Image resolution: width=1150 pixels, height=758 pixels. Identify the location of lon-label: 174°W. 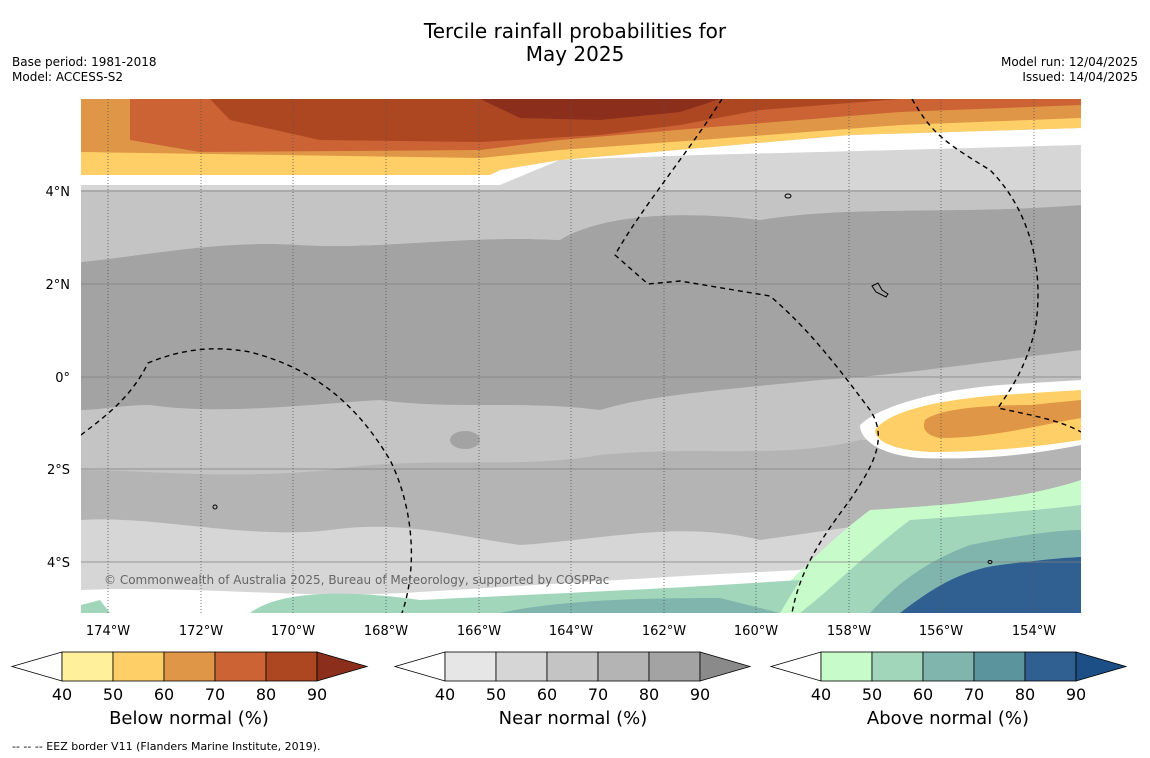
(108, 631).